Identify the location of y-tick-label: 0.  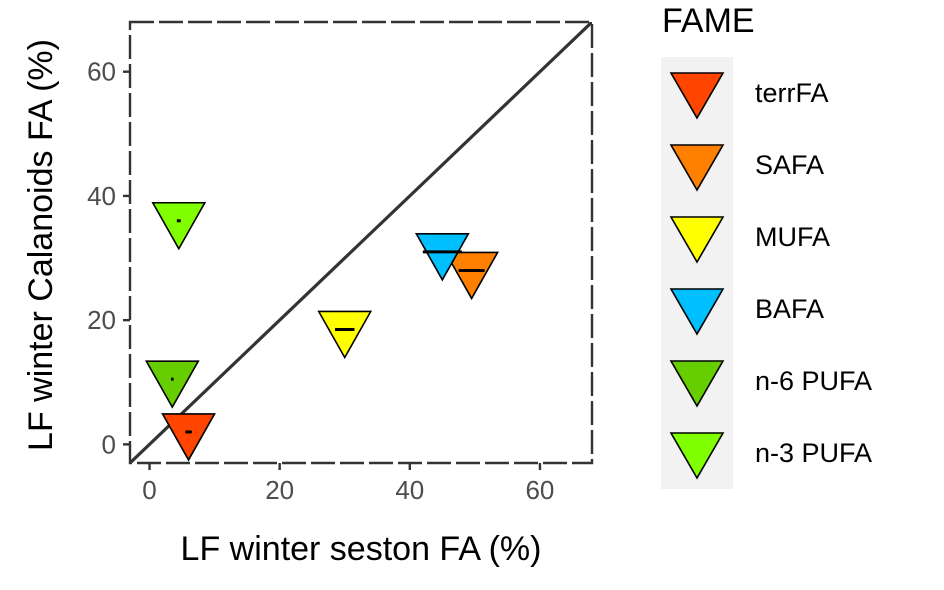
(109, 444).